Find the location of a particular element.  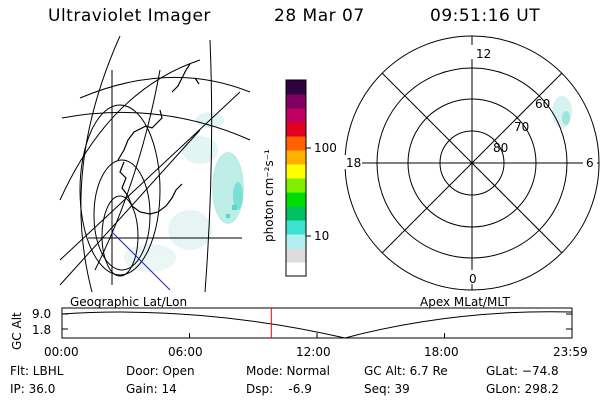

geo-map-label: Geographic Lat/Lon is located at coordinates (129, 302).